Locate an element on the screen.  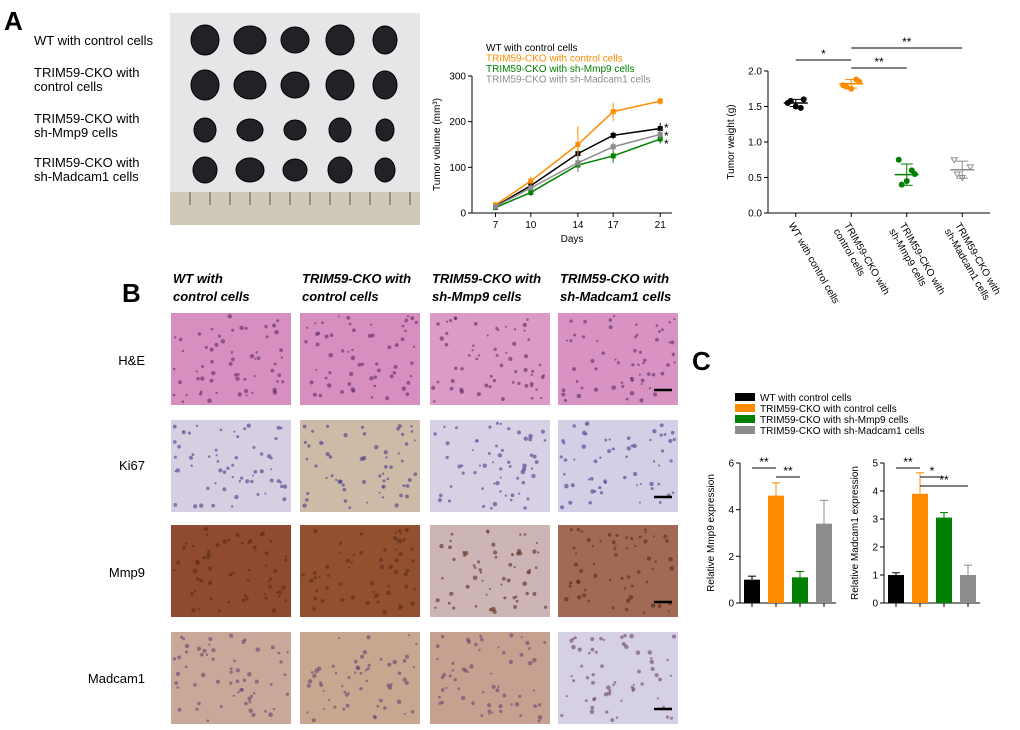
data-point is located at coordinates (496, 207).